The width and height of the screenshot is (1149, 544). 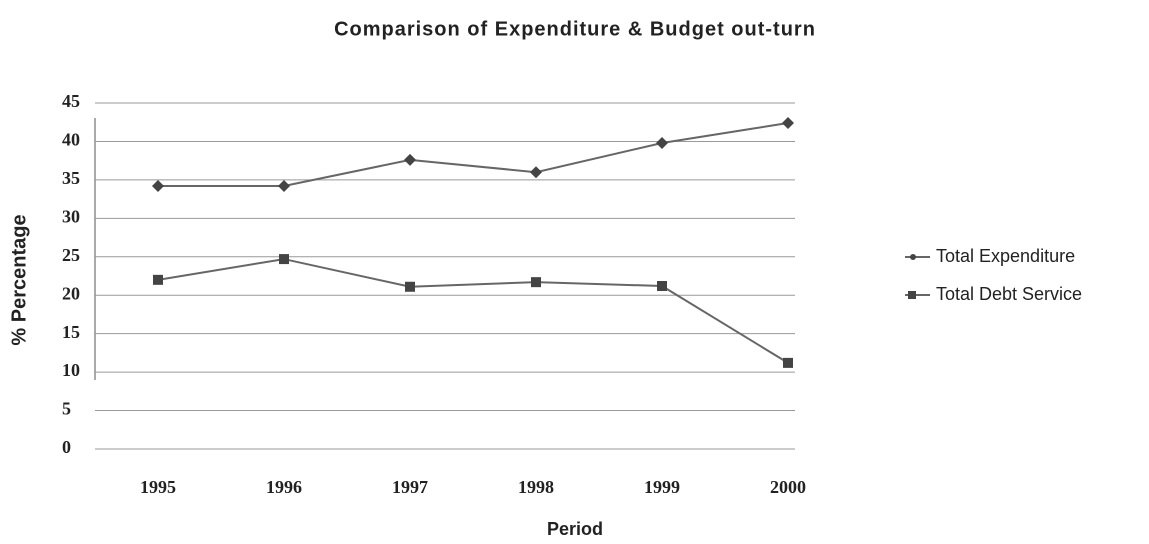 What do you see at coordinates (66, 447) in the screenshot?
I see `y-tick-label: 0` at bounding box center [66, 447].